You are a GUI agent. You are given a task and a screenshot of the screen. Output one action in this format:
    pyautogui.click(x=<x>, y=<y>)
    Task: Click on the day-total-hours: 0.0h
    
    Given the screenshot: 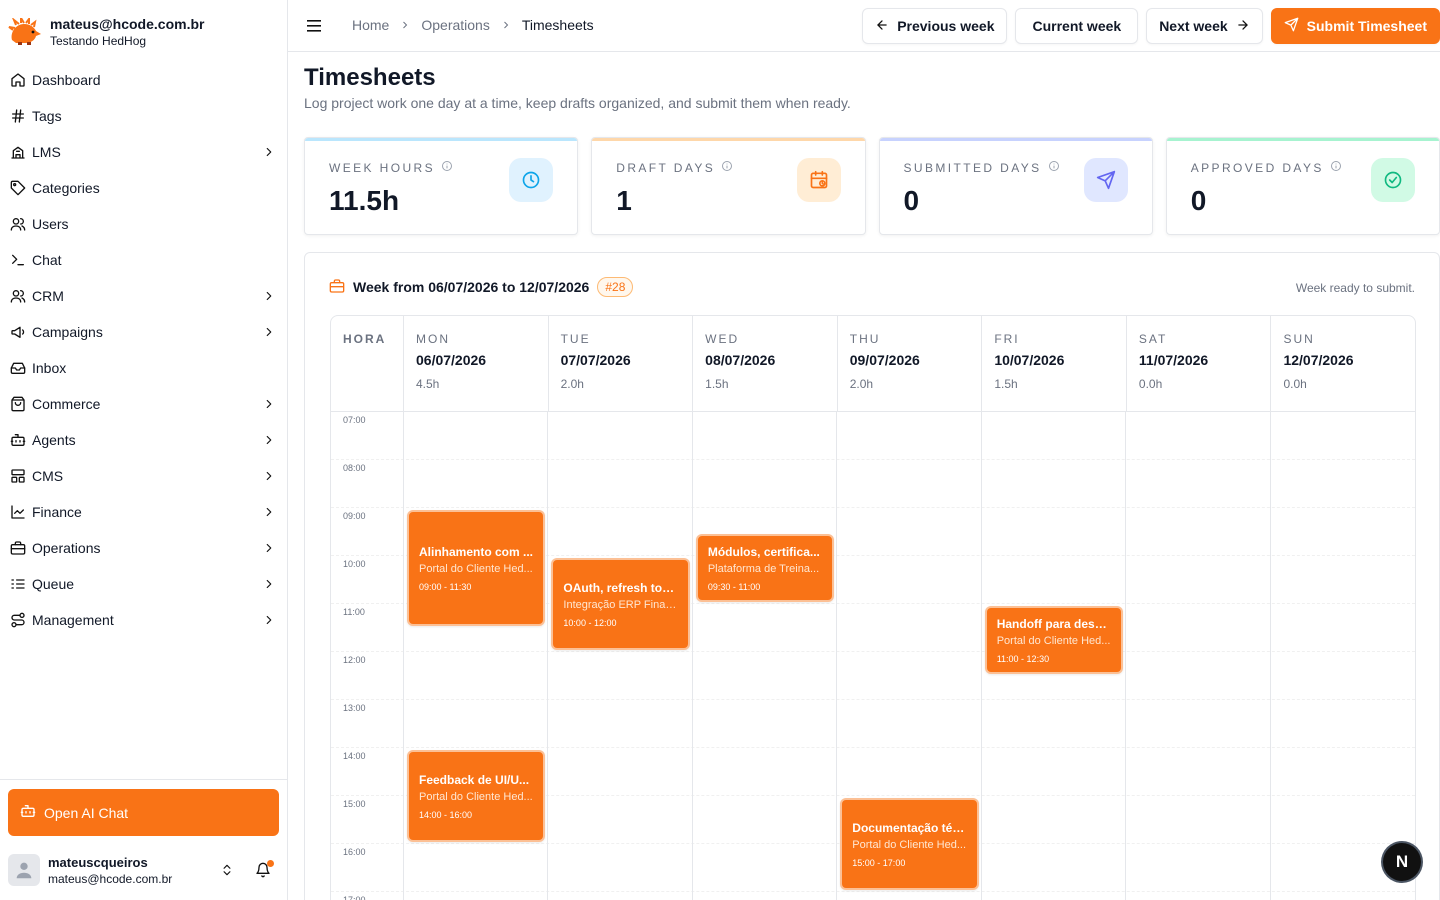 What is the action you would take?
    pyautogui.click(x=1295, y=384)
    